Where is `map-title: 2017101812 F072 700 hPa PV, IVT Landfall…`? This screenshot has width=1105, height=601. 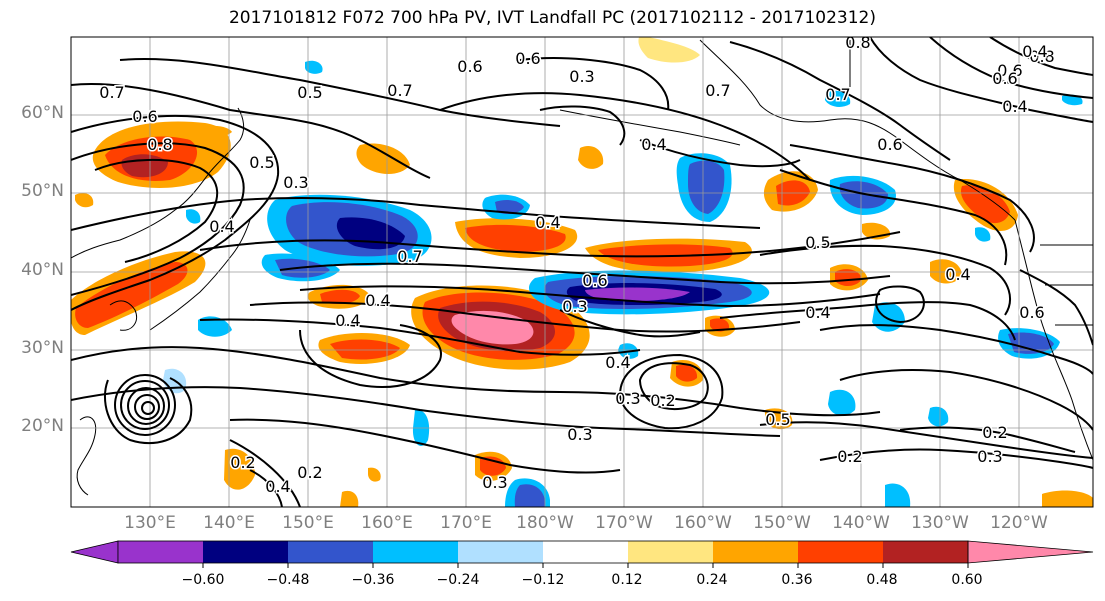 map-title: 2017101812 F072 700 hPa PV, IVT Landfall… is located at coordinates (552, 18).